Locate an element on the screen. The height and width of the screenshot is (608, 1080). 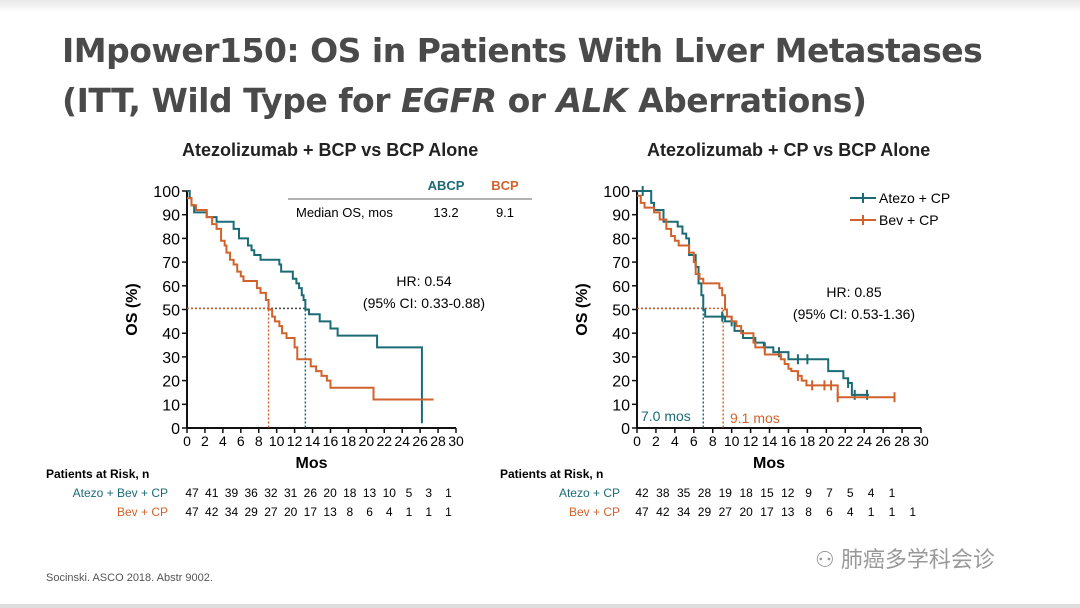
risk-value: 8 is located at coordinates (808, 512).